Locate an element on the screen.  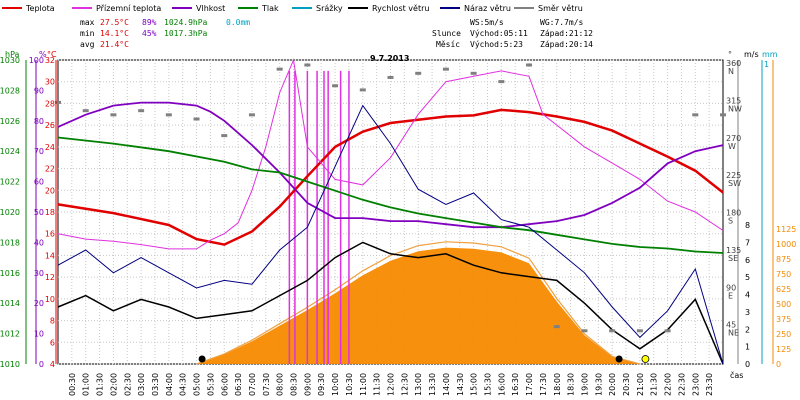
x-tick-label: 14:30 is located at coordinates (460, 384).